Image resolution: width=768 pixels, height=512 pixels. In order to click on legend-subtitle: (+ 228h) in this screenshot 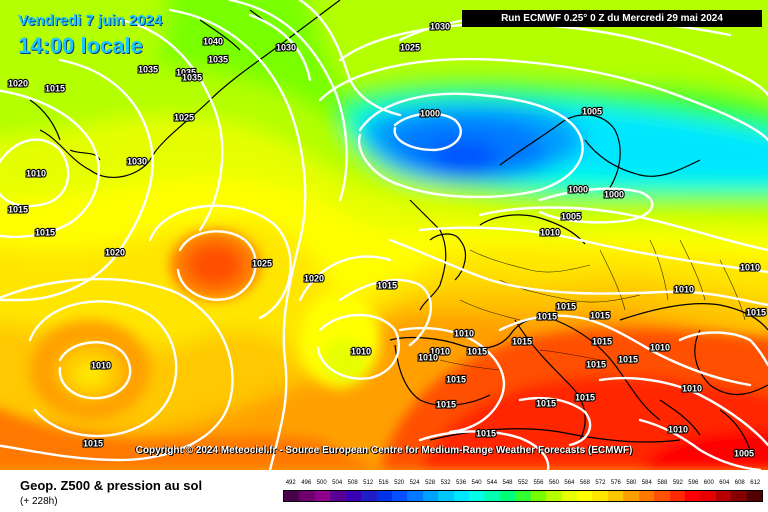, I will do `click(39, 501)`.